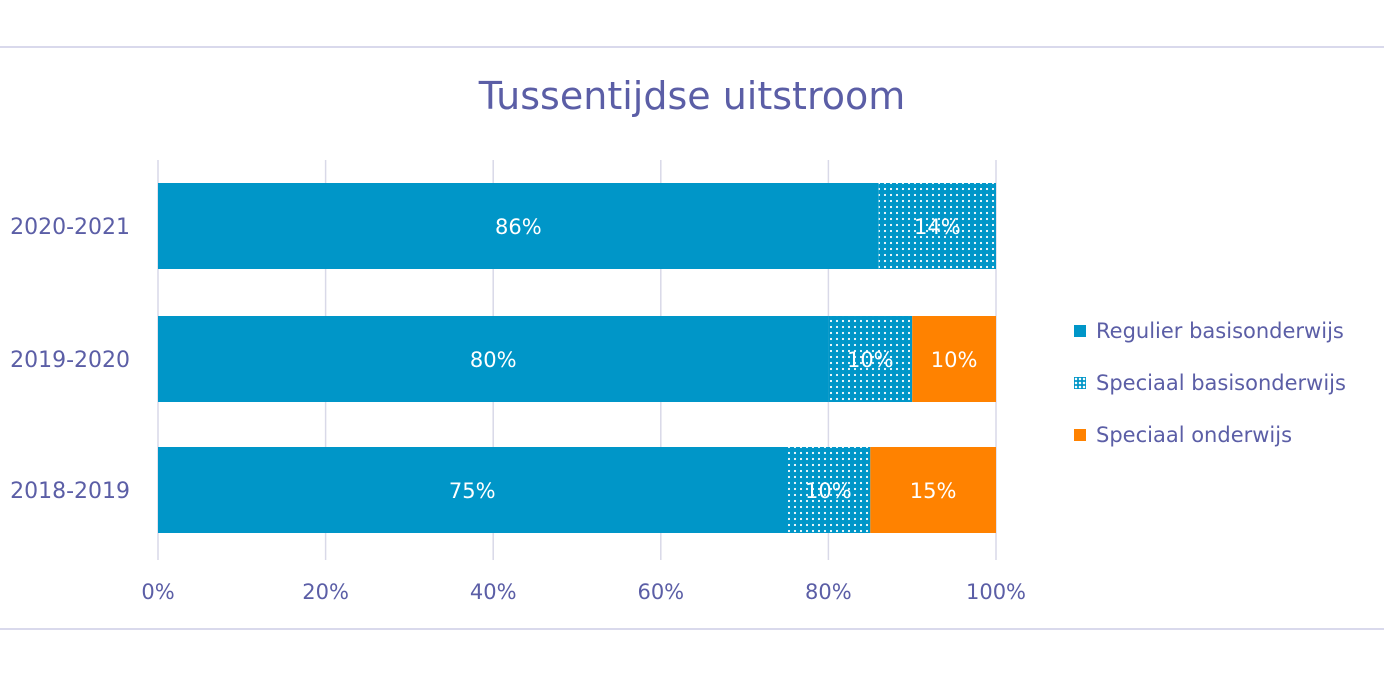 The height and width of the screenshot is (676, 1384). What do you see at coordinates (692, 96) in the screenshot?
I see `chart-title: Tussentijdse uitstroom` at bounding box center [692, 96].